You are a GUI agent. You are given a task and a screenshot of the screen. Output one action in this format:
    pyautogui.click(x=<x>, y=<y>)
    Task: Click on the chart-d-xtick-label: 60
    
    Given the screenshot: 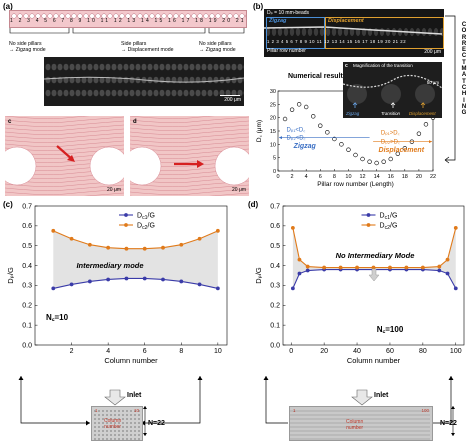 What is the action you would take?
    pyautogui.click(x=390, y=351)
    